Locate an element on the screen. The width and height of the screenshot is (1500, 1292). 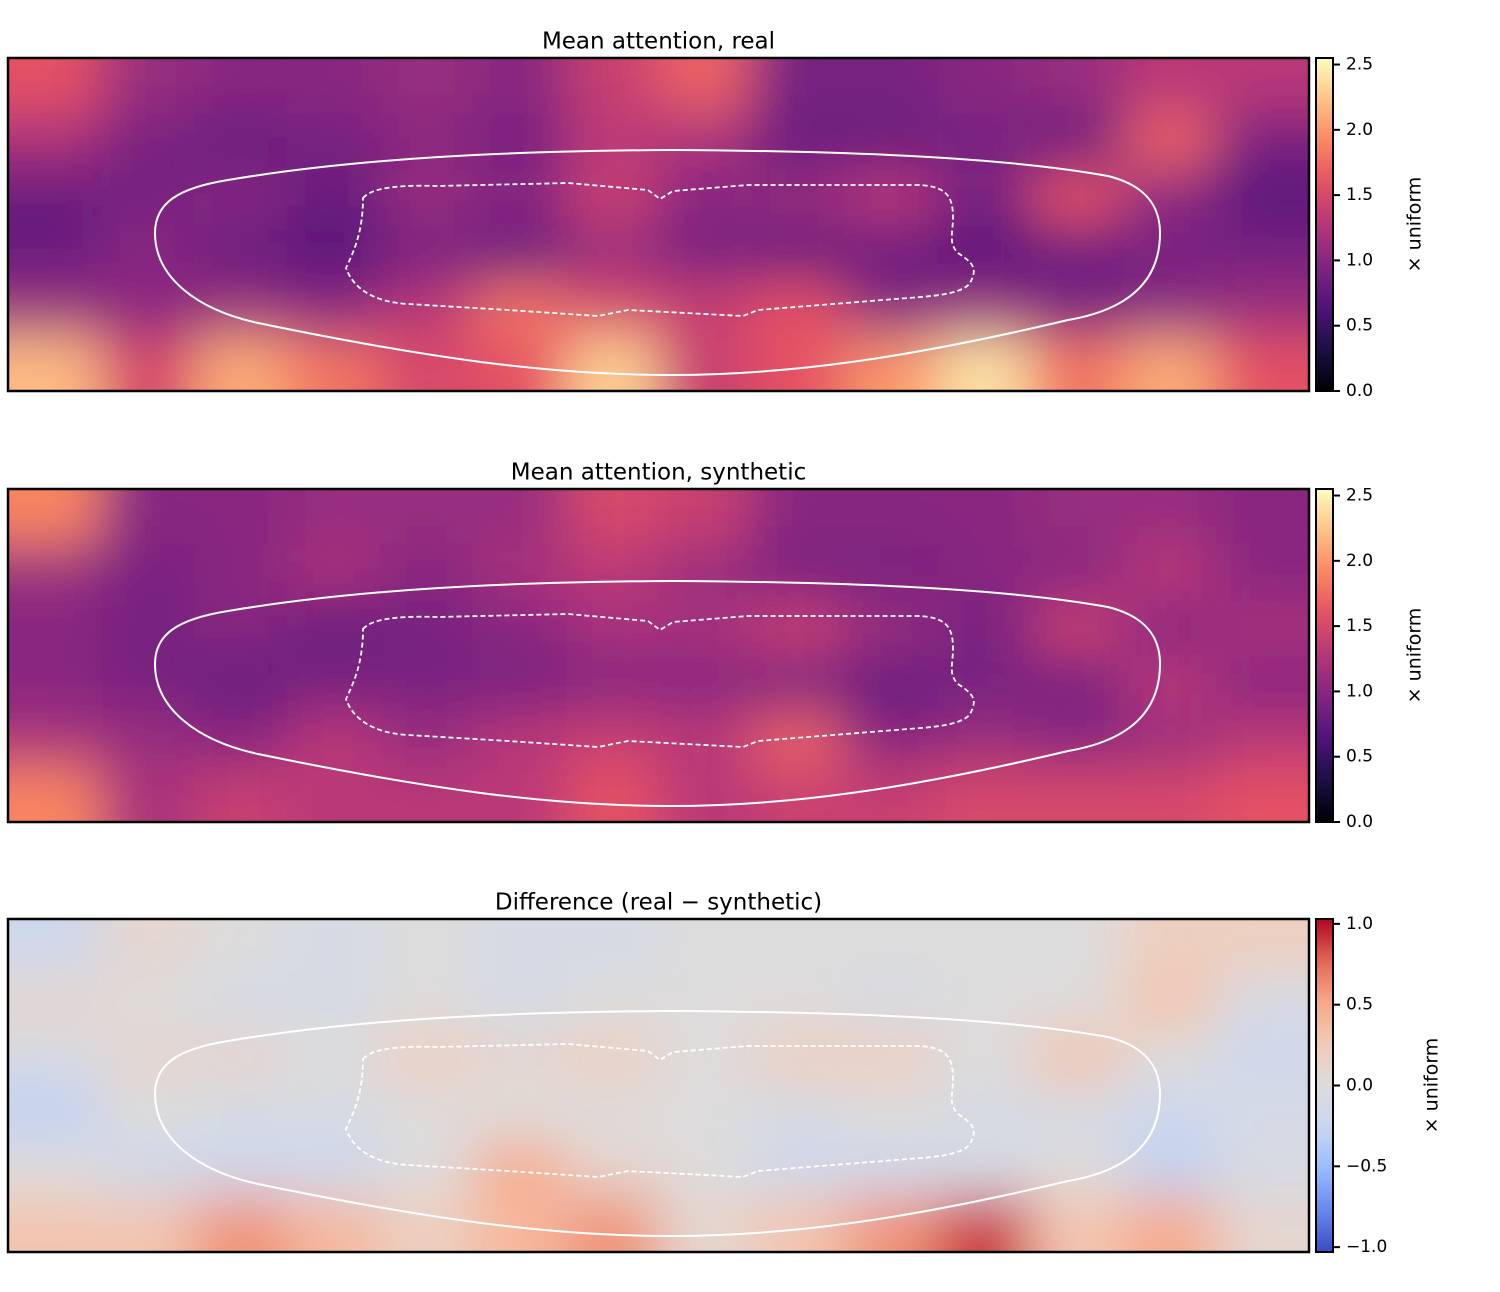
colorbar-tick-label: 2.5 is located at coordinates (1359, 496).